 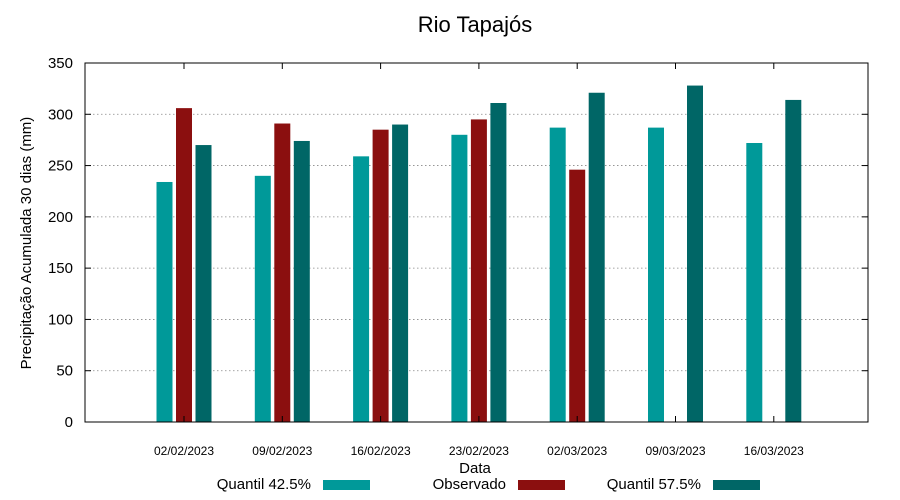 I want to click on x-tick-label: 16/03/2023, so click(x=774, y=451).